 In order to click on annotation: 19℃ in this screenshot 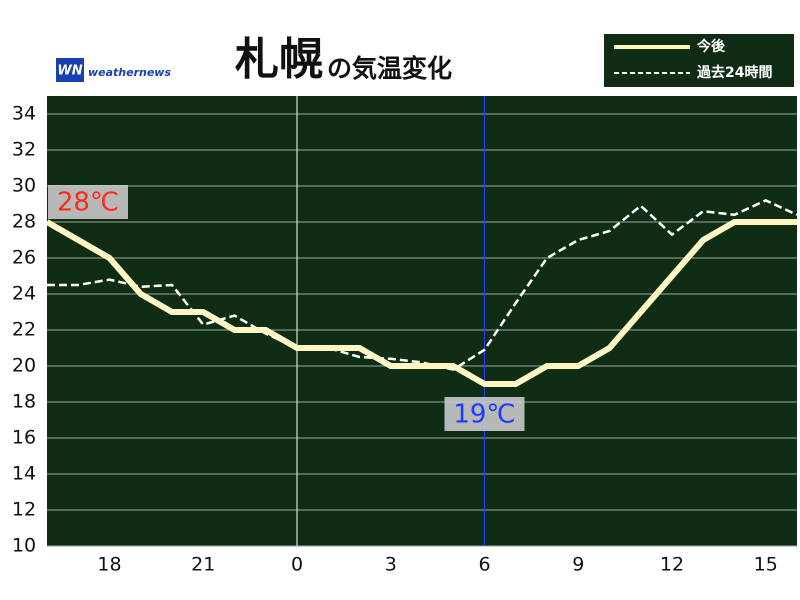, I will do `click(484, 415)`.